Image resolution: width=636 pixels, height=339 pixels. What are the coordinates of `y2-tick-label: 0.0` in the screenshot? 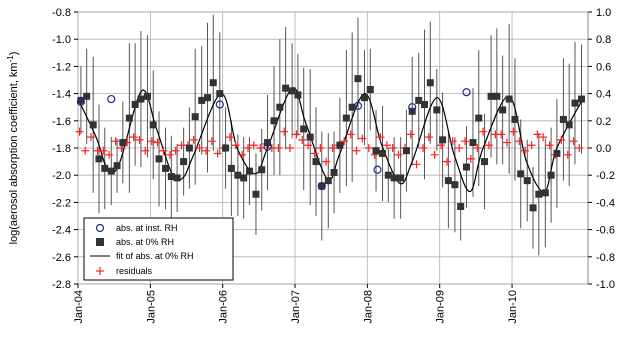 It's located at (603, 149).